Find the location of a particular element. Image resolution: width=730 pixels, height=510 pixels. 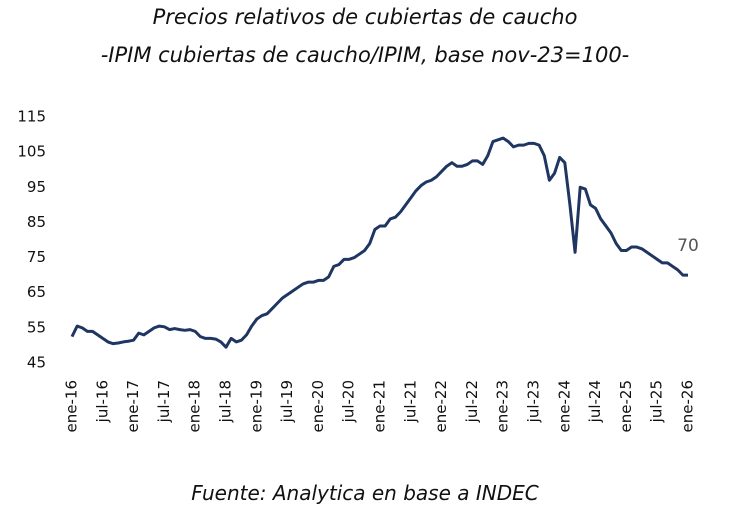

x-tick-label: jul-21 is located at coordinates (410, 401).